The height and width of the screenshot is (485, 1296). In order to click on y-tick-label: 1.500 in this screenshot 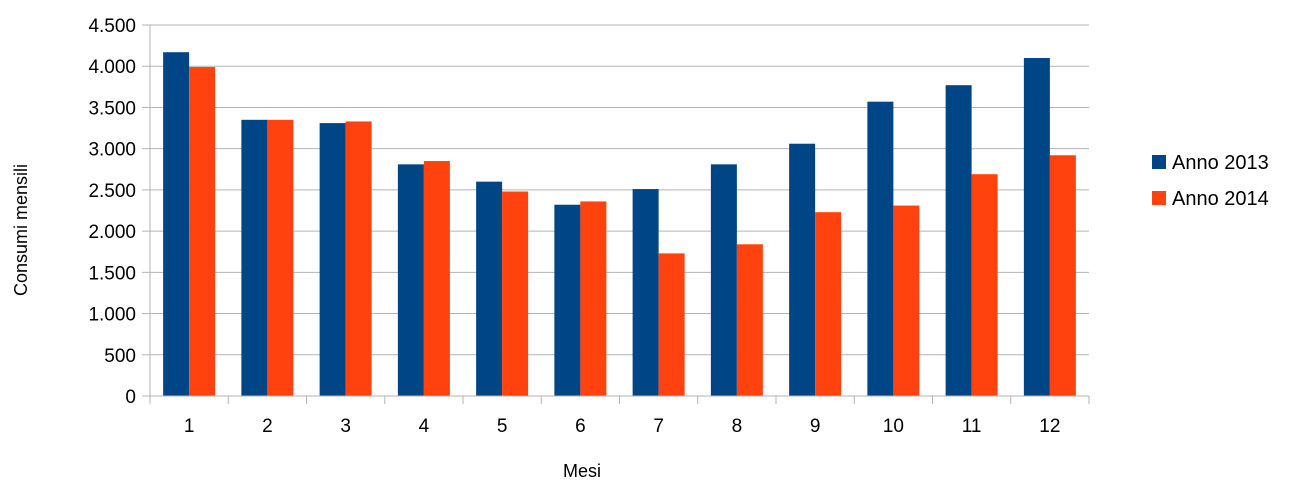, I will do `click(112, 273)`.